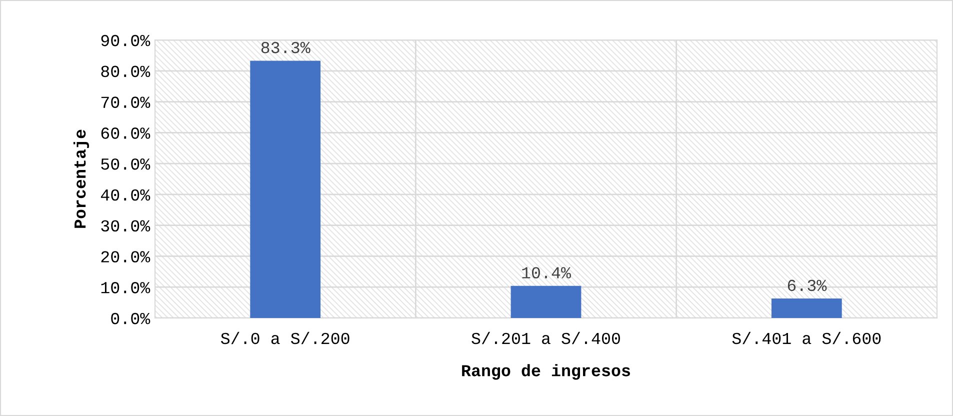  Describe the element at coordinates (285, 338) in the screenshot. I see `x-tick-label: S/.0 a S/.200` at that location.